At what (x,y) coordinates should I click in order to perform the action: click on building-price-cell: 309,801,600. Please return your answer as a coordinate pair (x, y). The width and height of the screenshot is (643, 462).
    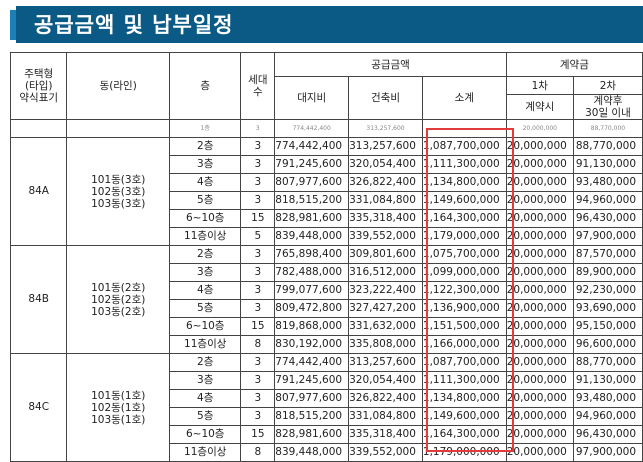
    Looking at the image, I should click on (385, 254).